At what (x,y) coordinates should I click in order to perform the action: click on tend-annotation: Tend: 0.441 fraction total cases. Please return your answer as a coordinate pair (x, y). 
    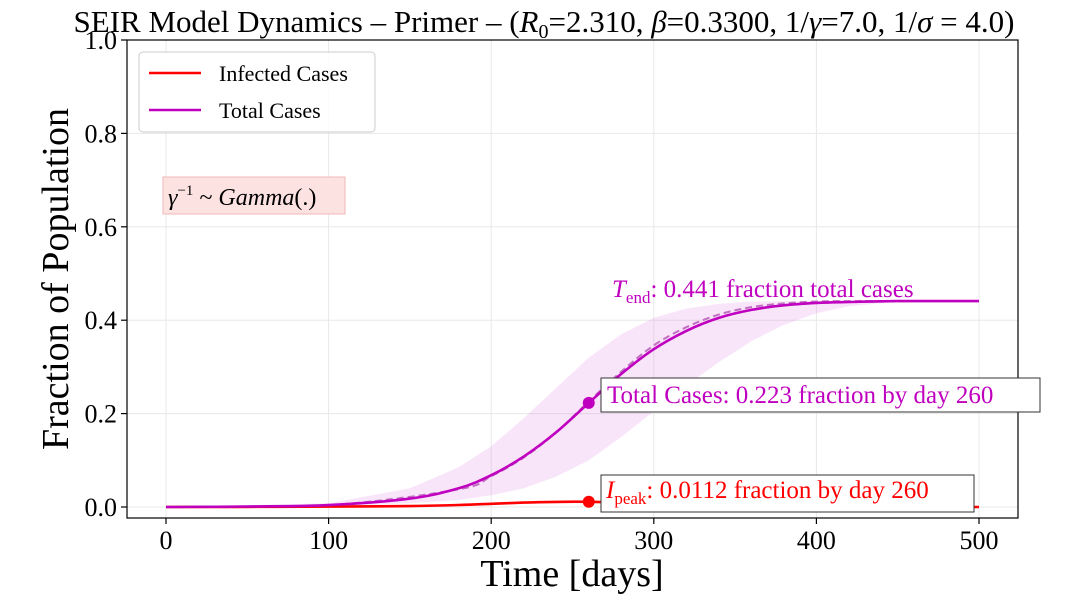
    Looking at the image, I should click on (763, 291).